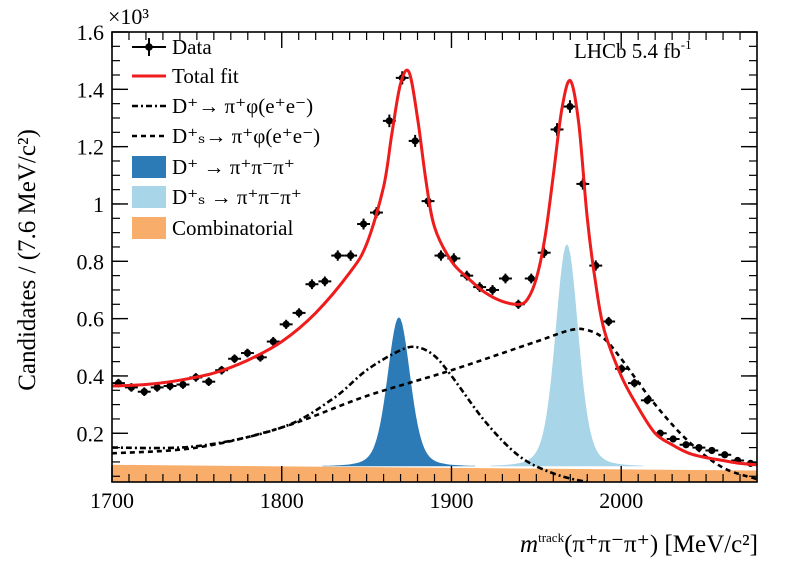 This screenshot has width=797, height=572. I want to click on y-tick-label: 0.6, so click(91, 319).